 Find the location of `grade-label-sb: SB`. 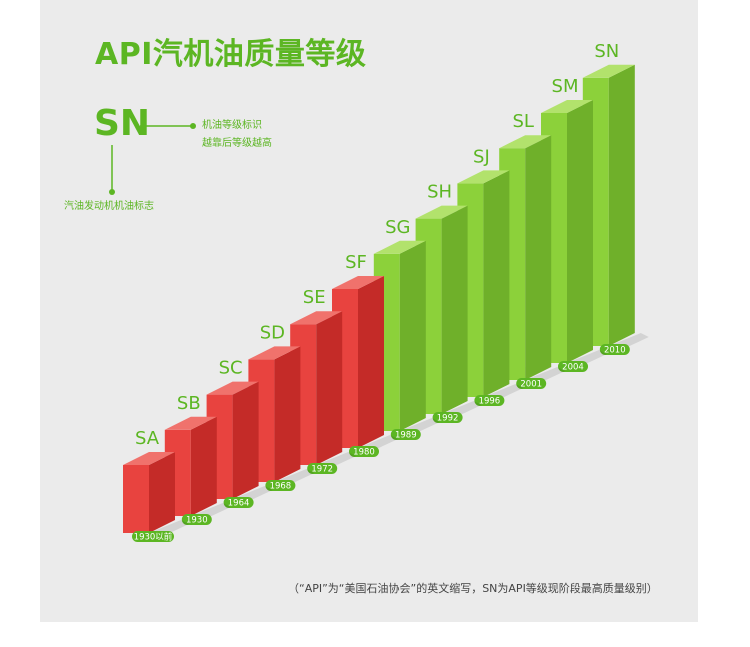

grade-label-sb: SB is located at coordinates (189, 403).